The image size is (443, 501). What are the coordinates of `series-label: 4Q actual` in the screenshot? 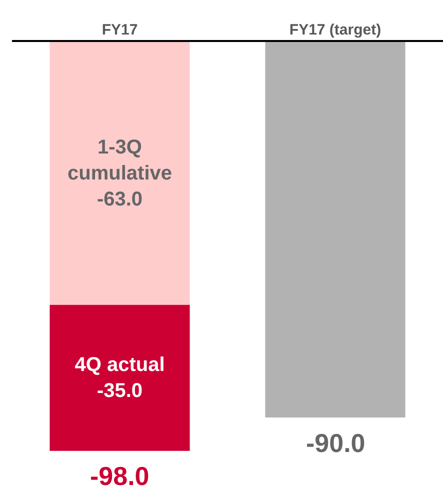 It's located at (119, 365).